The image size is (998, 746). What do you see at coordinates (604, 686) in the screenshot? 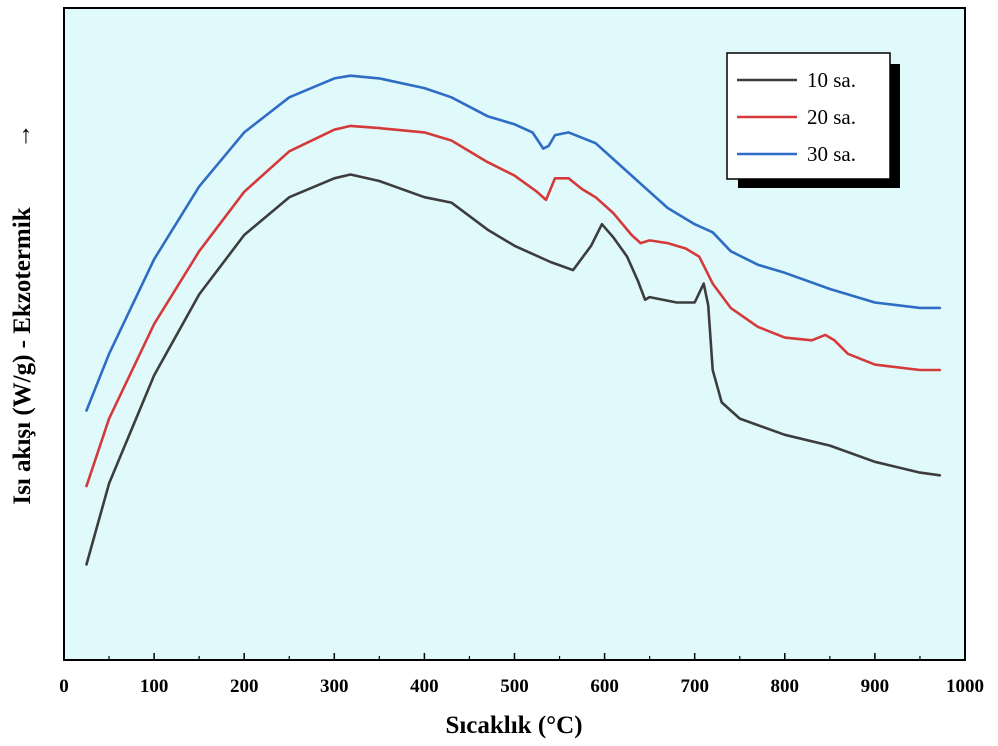
I see `x-tick-label: 600` at bounding box center [604, 686].